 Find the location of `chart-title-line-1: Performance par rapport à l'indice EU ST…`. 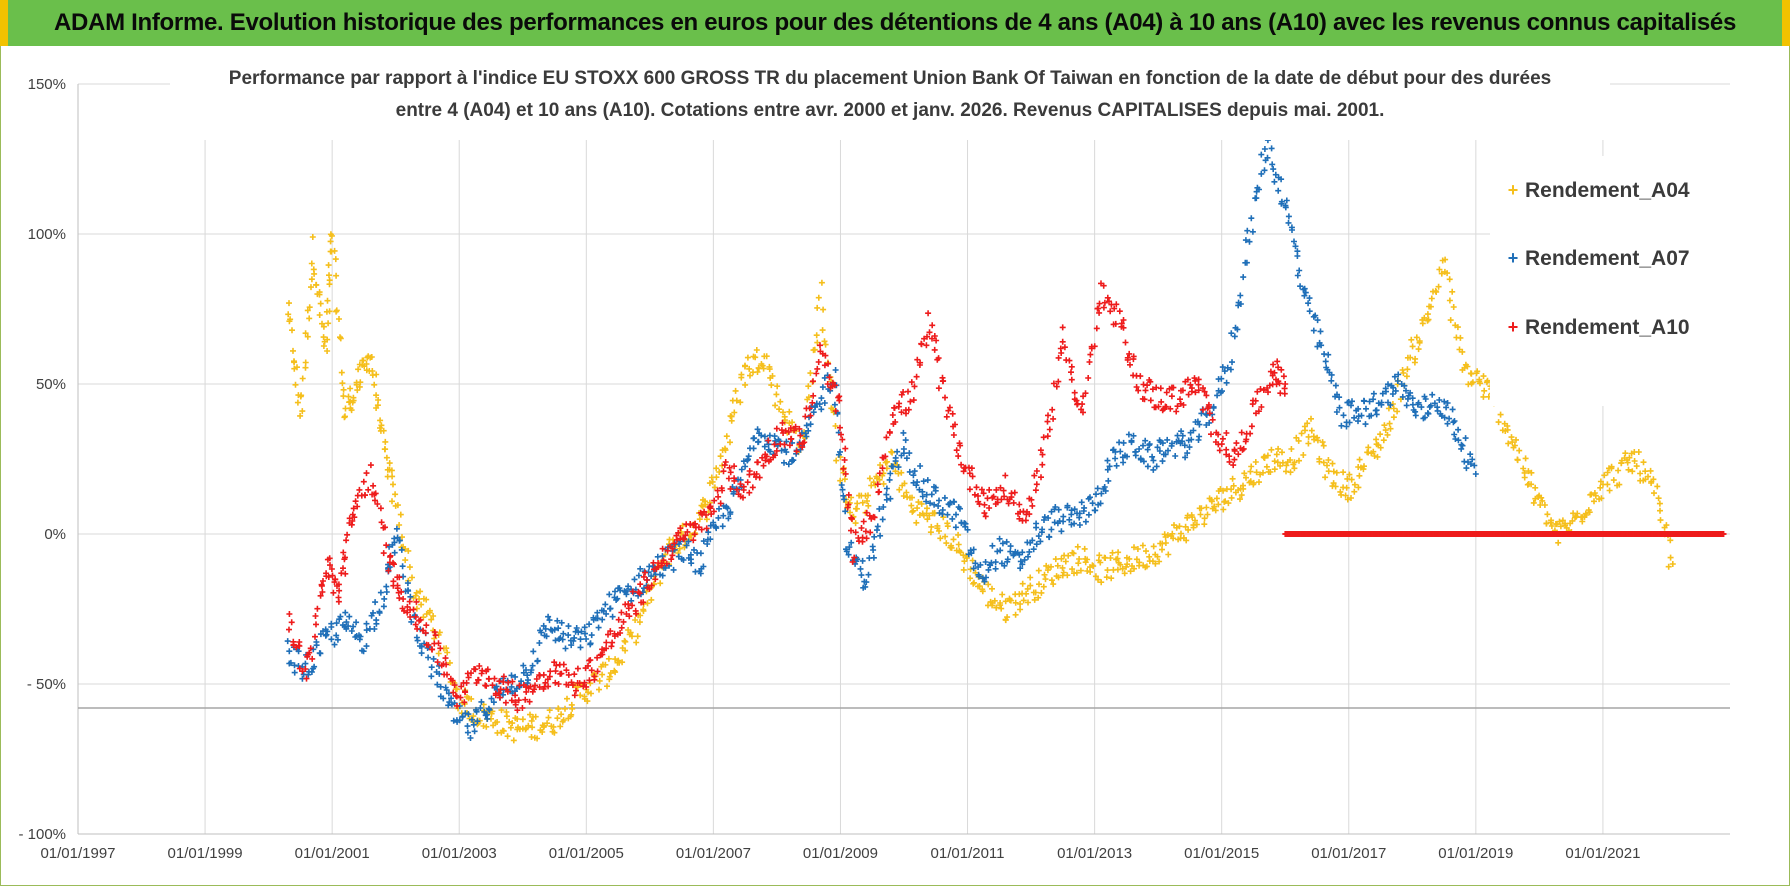

chart-title-line-1: Performance par rapport à l'indice EU ST… is located at coordinates (890, 78).